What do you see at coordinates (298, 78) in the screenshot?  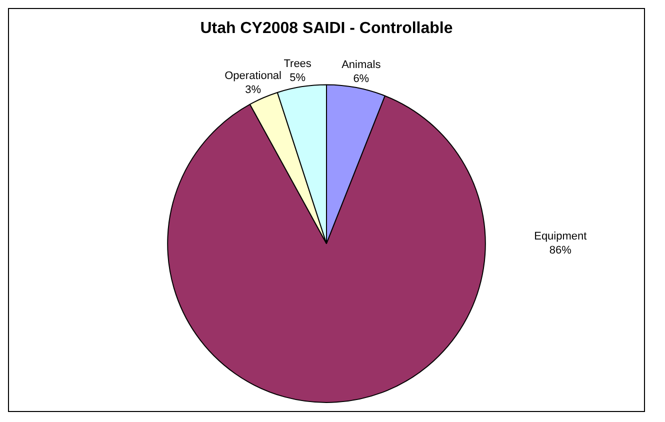 I see `data-label: 5%` at bounding box center [298, 78].